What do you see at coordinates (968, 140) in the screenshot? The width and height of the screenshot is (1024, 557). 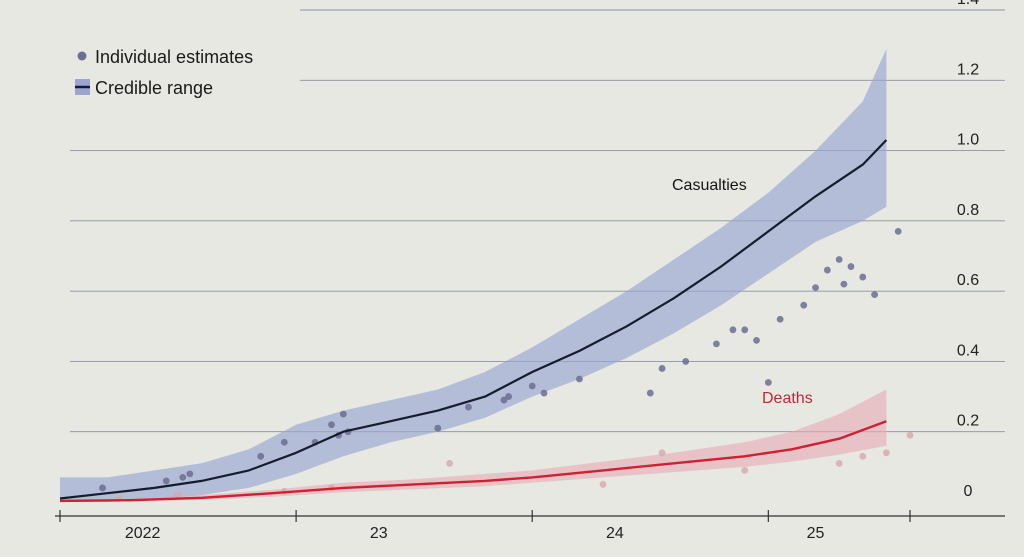 I see `y-tick-label: 1.0` at bounding box center [968, 140].